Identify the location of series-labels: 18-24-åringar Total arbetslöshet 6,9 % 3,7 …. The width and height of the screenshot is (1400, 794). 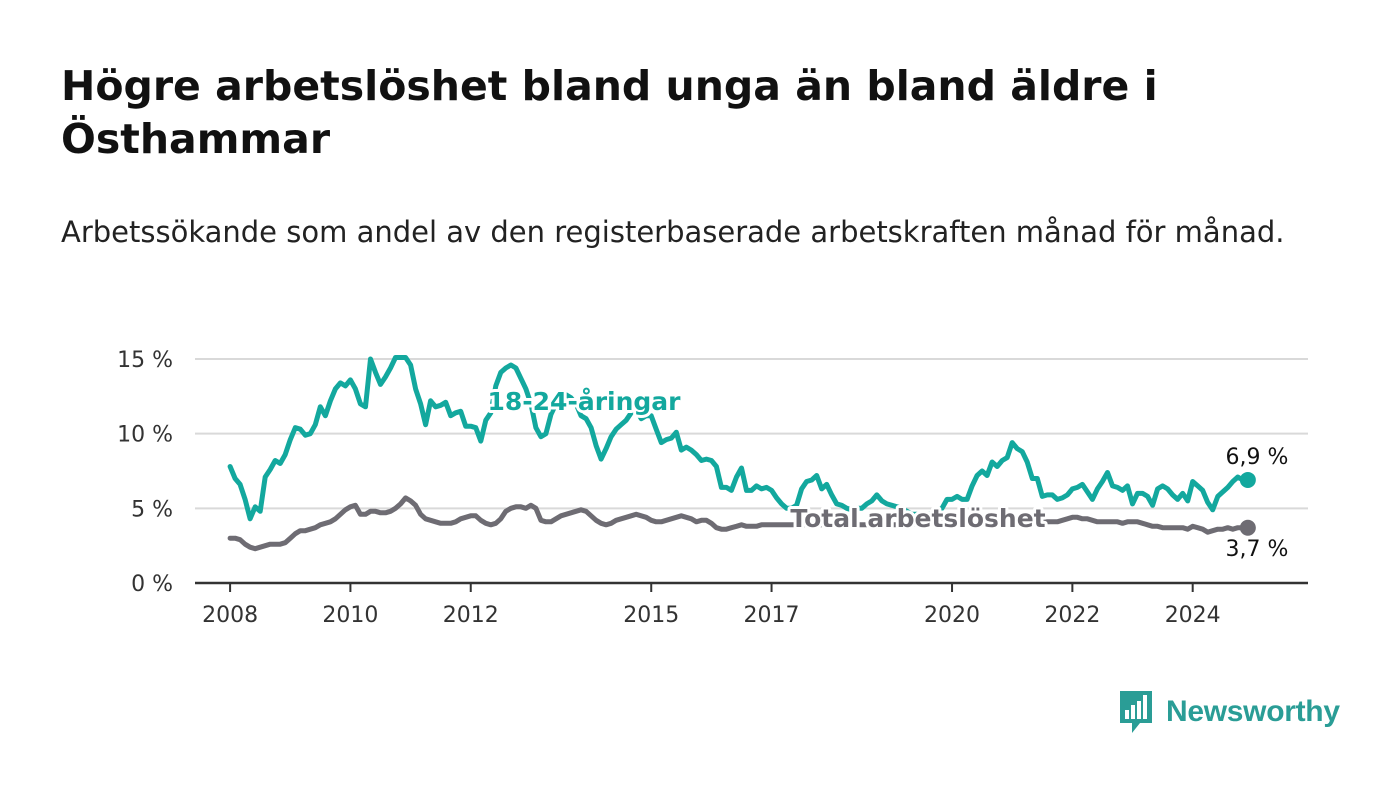
(888, 474).